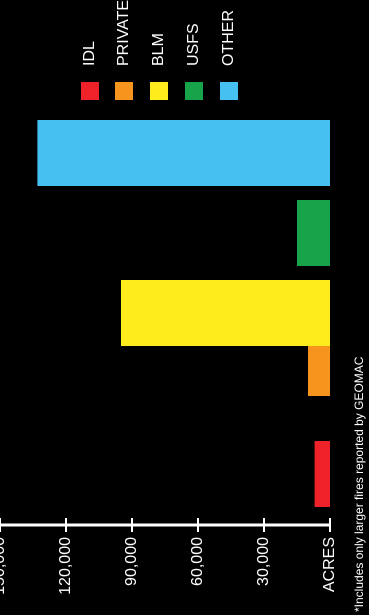  I want to click on legend-label-private: PRIVATE, so click(123, 33).